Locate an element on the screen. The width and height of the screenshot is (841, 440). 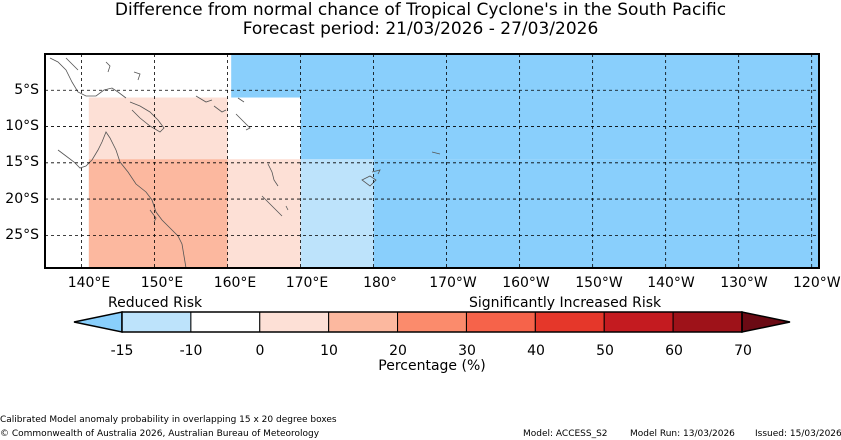
colorbar-segments is located at coordinates (432, 322).